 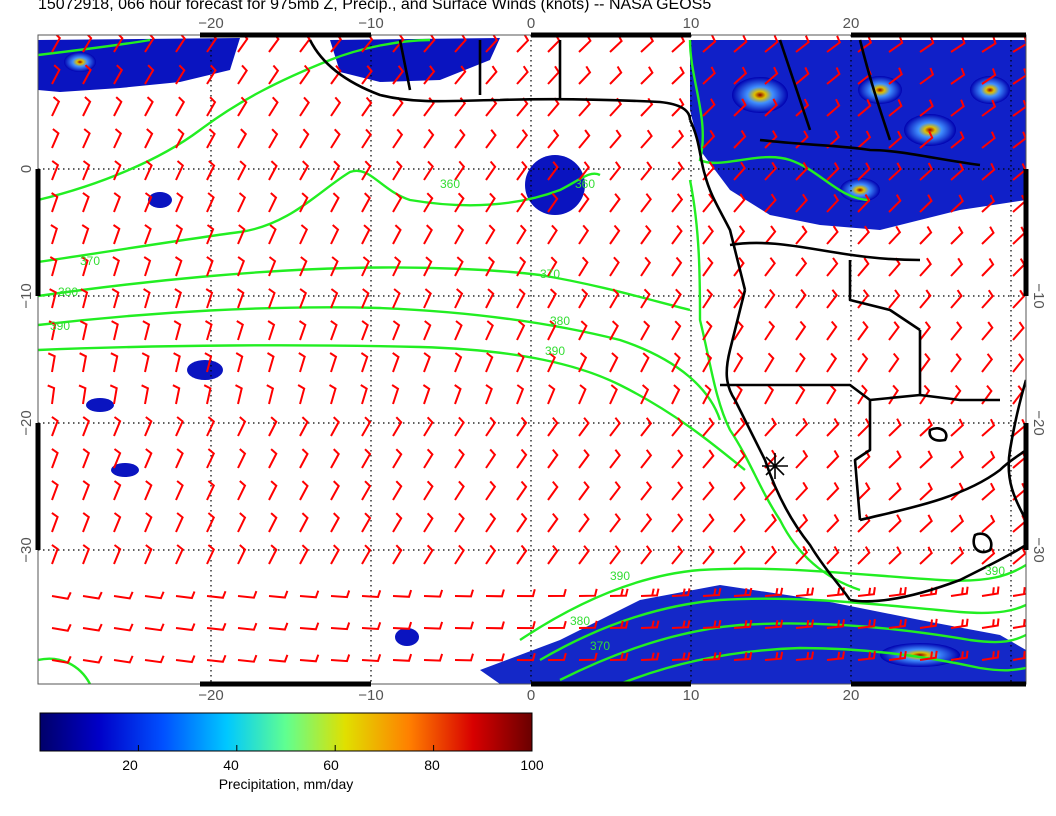 I want to click on precip-cell, so click(x=760, y=95).